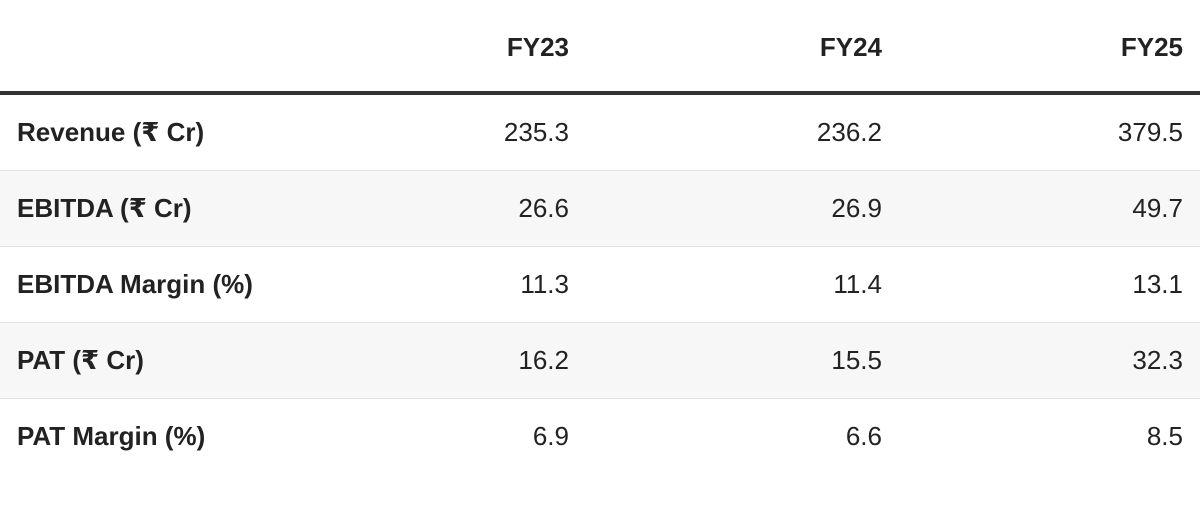 The width and height of the screenshot is (1200, 532). What do you see at coordinates (550, 436) in the screenshot?
I see `value-cell: 6.9` at bounding box center [550, 436].